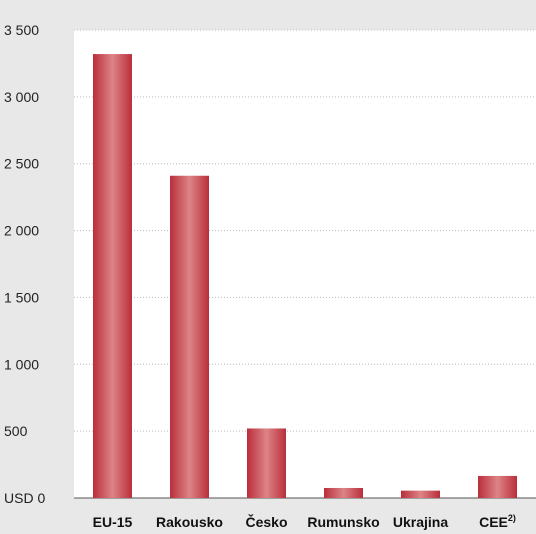 Image resolution: width=536 pixels, height=534 pixels. Describe the element at coordinates (189, 336) in the screenshot. I see `bar-rakousko` at that location.